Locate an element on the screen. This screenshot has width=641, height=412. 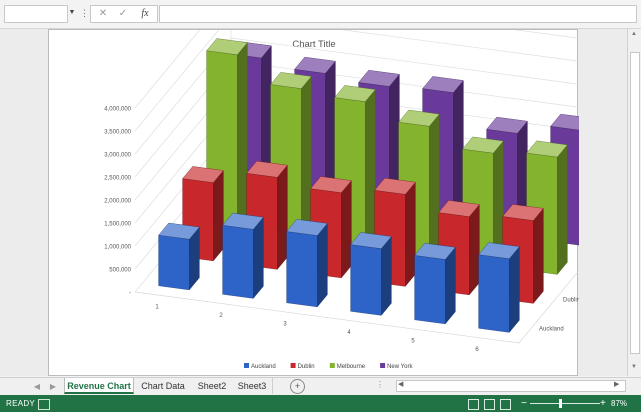
scroll-left-icon: ◀ is located at coordinates (401, 384).